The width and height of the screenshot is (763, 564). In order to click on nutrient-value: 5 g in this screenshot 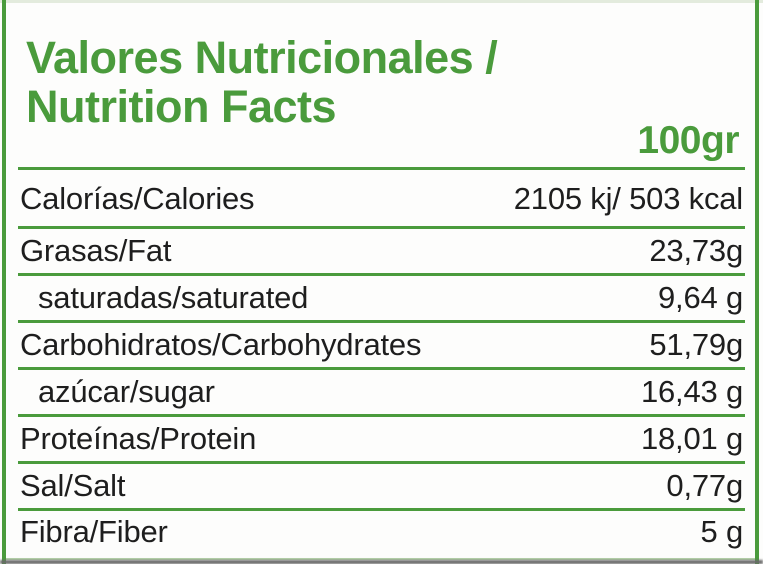, I will do `click(722, 531)`.